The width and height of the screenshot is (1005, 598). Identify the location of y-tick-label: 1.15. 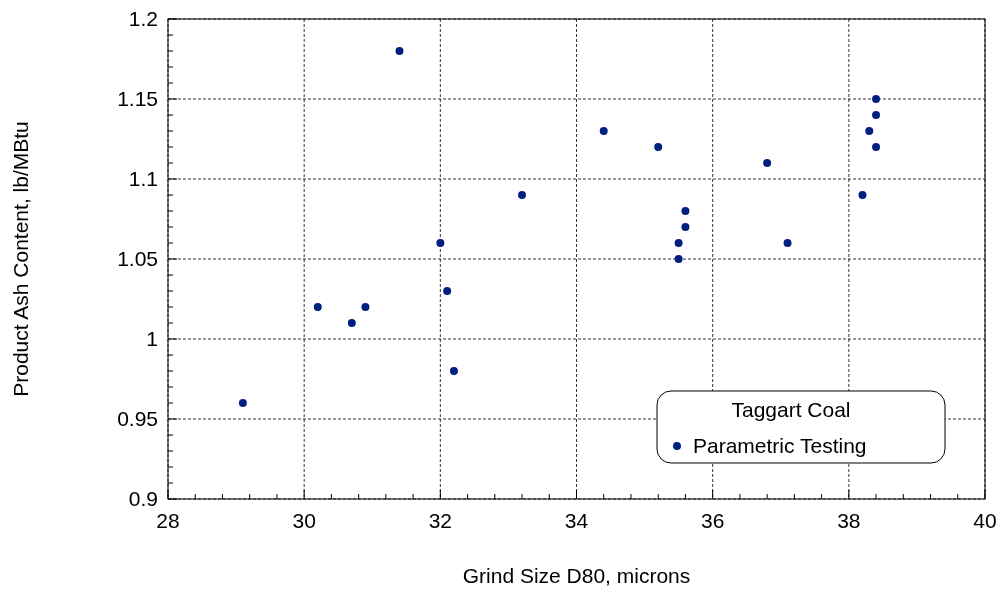
(137, 99).